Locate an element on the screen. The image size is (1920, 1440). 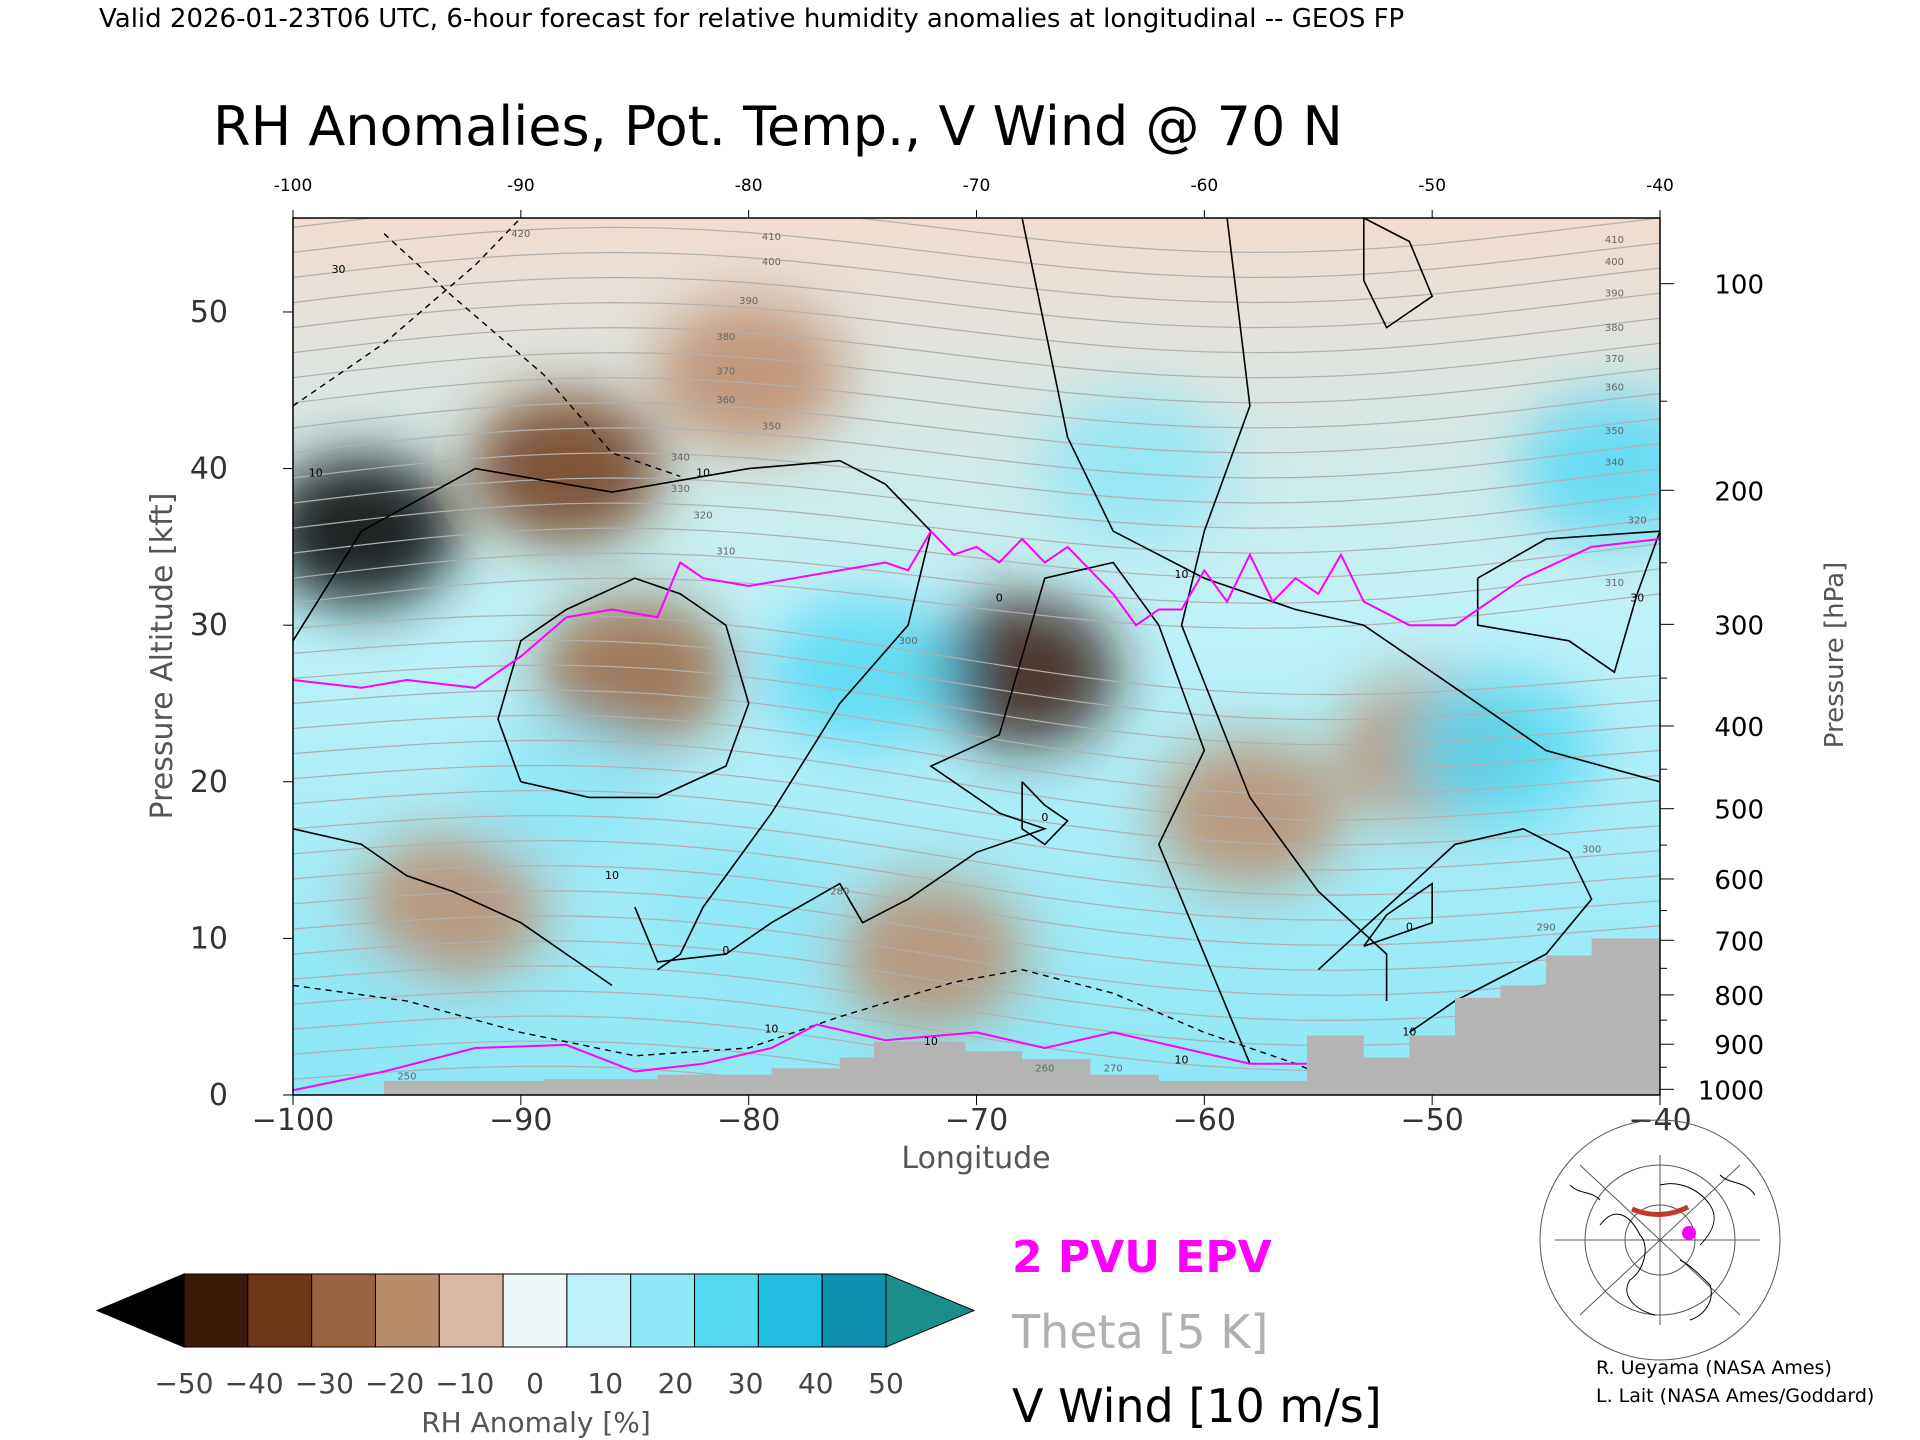
colorbar-tick-label: 10 is located at coordinates (605, 1383).